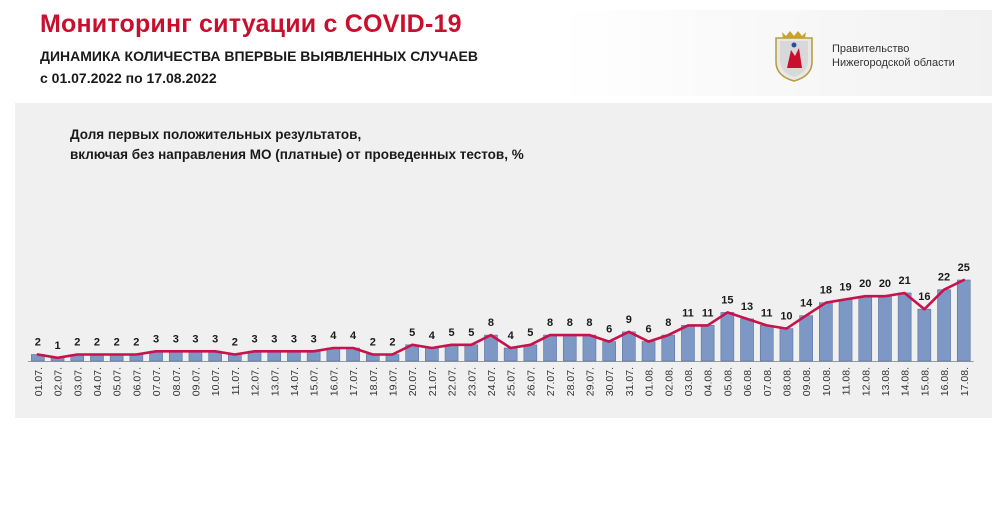 Image resolution: width=1000 pixels, height=532 pixels. Describe the element at coordinates (826, 332) in the screenshot. I see `bar-10.08.` at that location.